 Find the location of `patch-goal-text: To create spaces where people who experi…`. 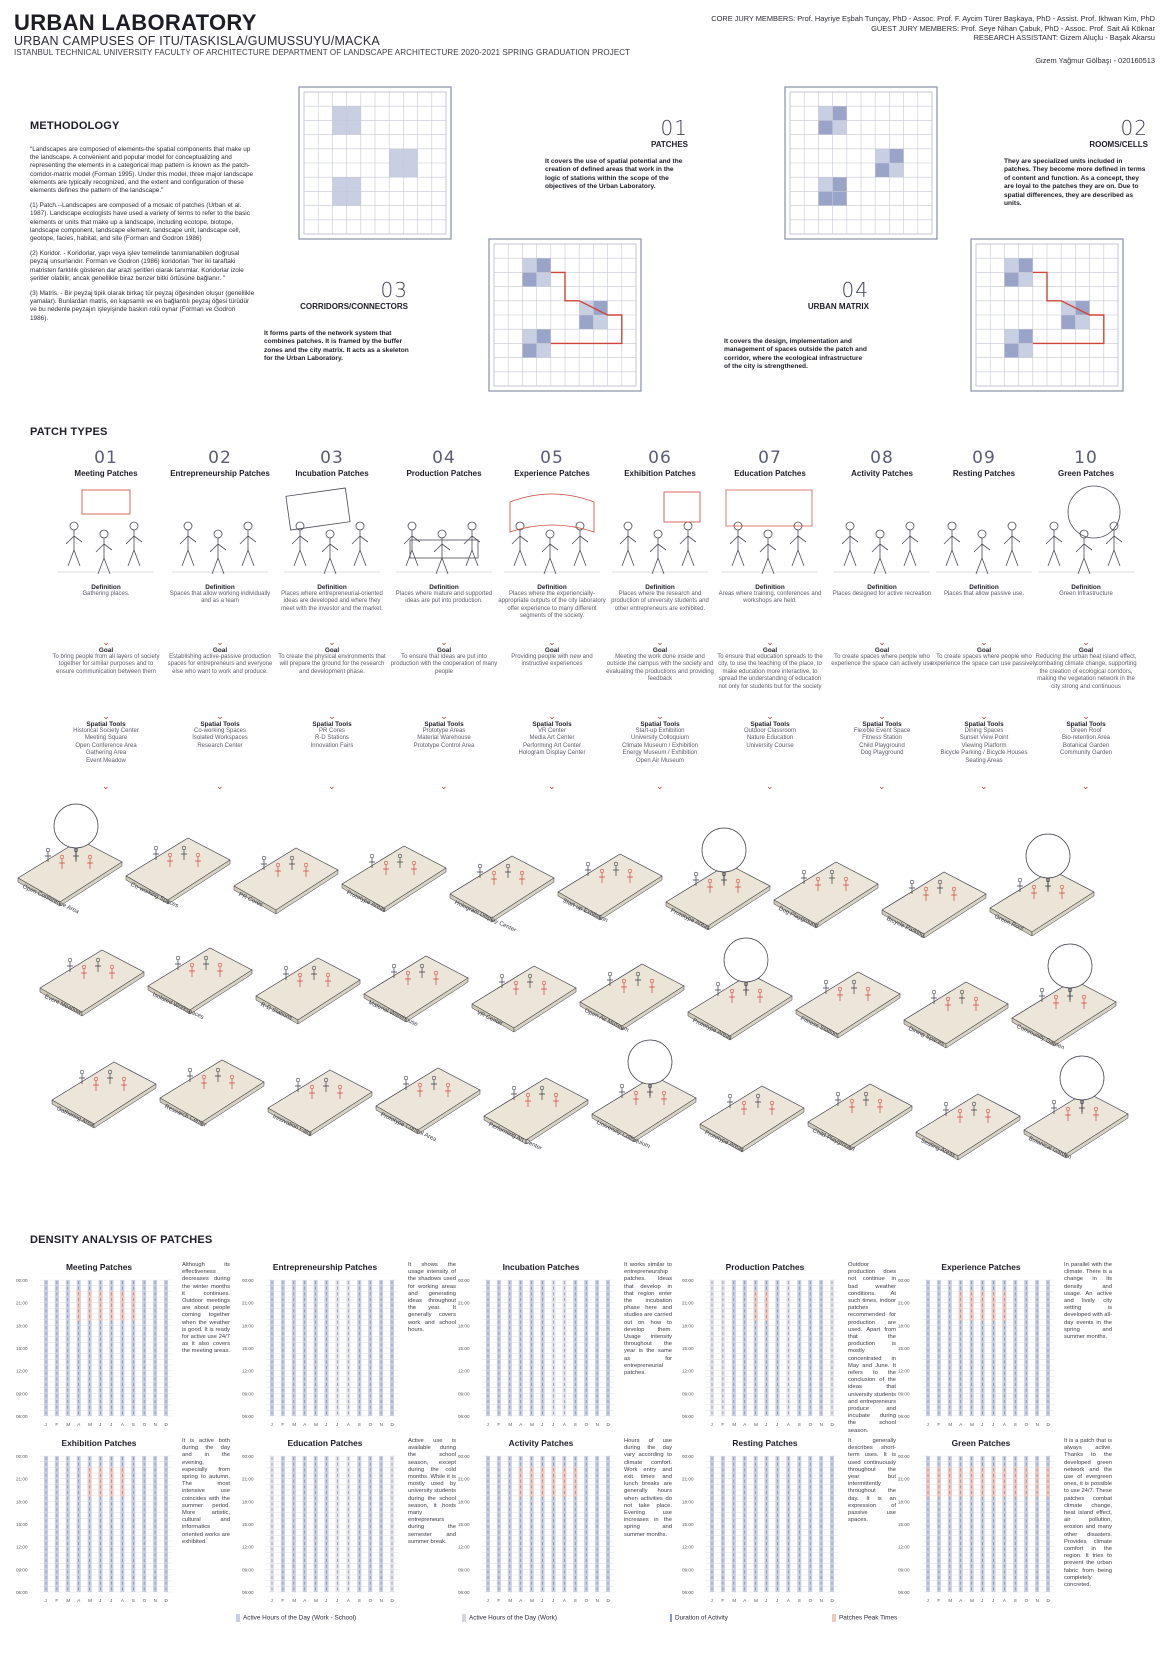

patch-goal-text: To create spaces where people who experi… is located at coordinates (984, 661).